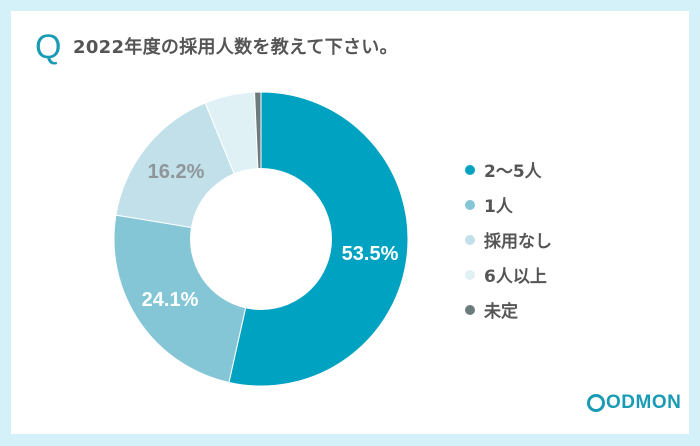 The width and height of the screenshot is (700, 446). What do you see at coordinates (176, 172) in the screenshot?
I see `label-none: 16.2%` at bounding box center [176, 172].